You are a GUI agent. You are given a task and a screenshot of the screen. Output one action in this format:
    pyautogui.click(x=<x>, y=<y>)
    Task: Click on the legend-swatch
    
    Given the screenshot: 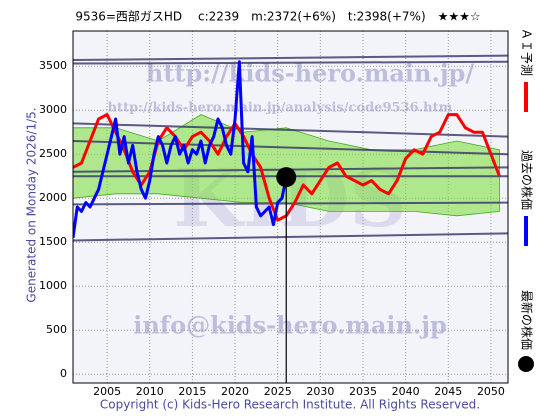 What is the action you would take?
    pyautogui.click(x=526, y=364)
    